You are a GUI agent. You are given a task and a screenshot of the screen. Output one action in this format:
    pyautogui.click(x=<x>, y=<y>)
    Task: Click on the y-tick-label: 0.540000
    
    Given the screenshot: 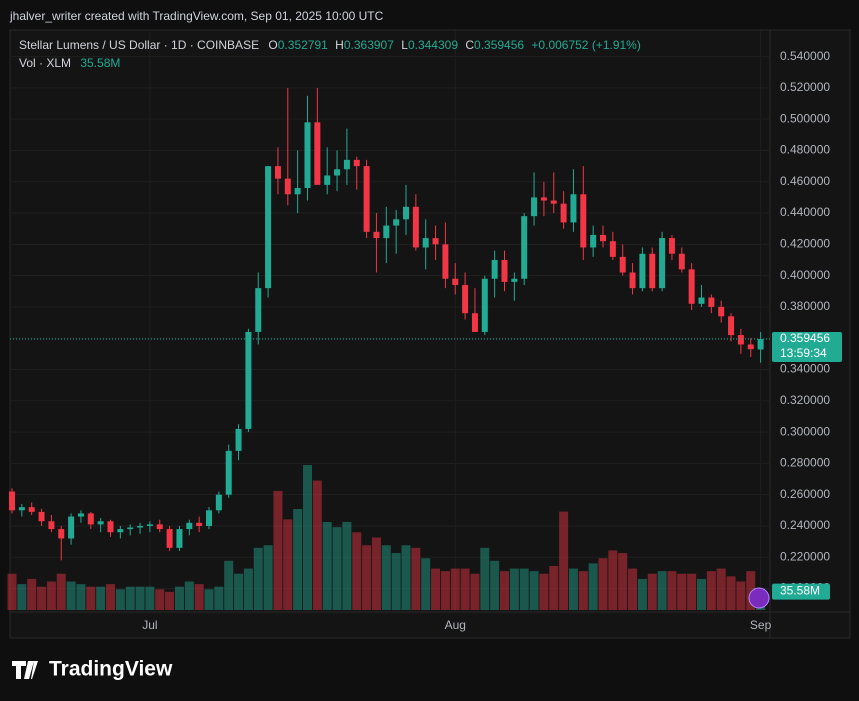 What is the action you would take?
    pyautogui.click(x=805, y=56)
    